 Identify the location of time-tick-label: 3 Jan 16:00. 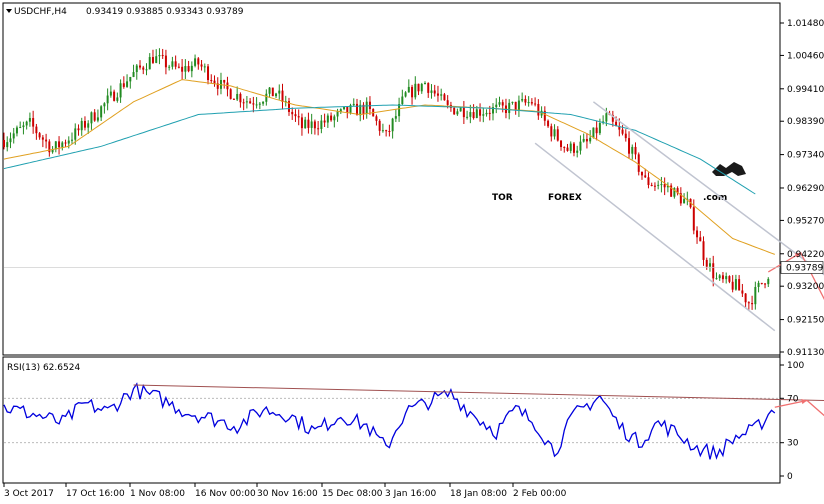
(411, 494).